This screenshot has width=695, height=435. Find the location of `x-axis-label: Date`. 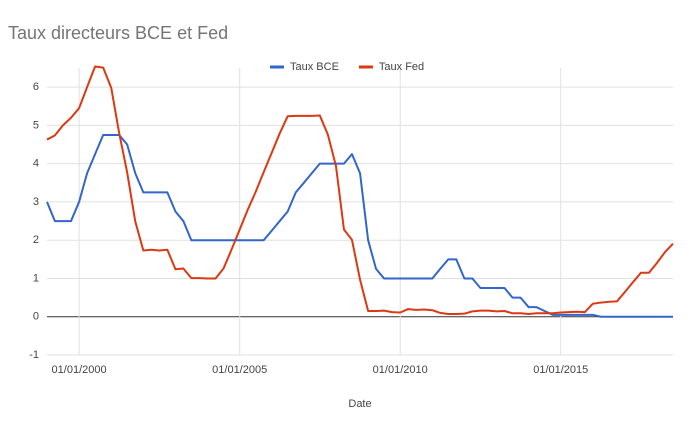

x-axis-label: Date is located at coordinates (359, 404).